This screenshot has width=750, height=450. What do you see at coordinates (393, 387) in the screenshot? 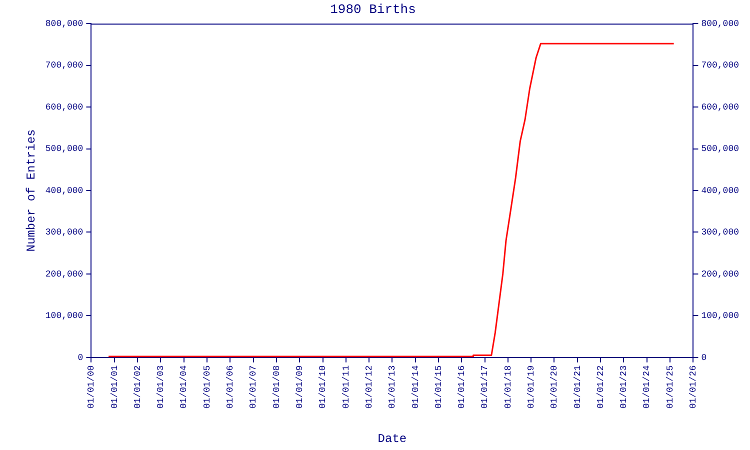
I see `x-tick-label: 01/01/13` at bounding box center [393, 387].